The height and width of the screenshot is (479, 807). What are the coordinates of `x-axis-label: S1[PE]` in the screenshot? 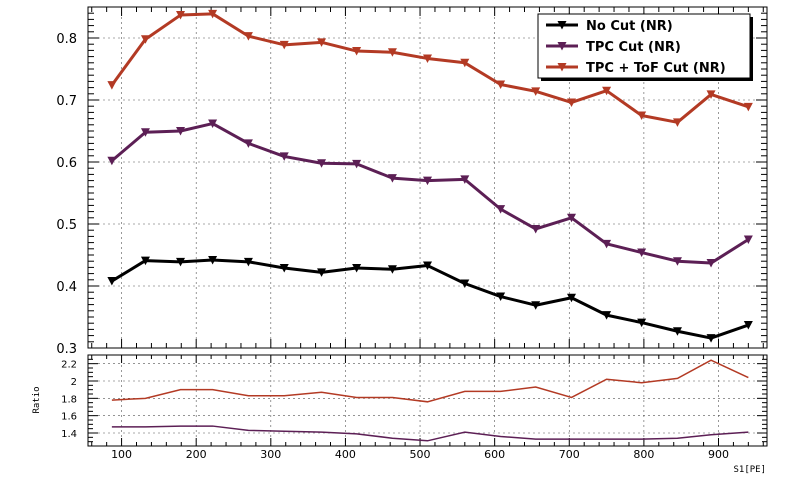 It's located at (749, 470).